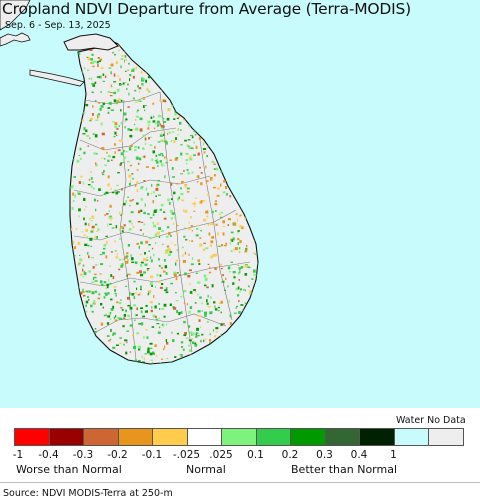  Describe the element at coordinates (216, 230) in the screenshot. I see `district-boundary` at that location.